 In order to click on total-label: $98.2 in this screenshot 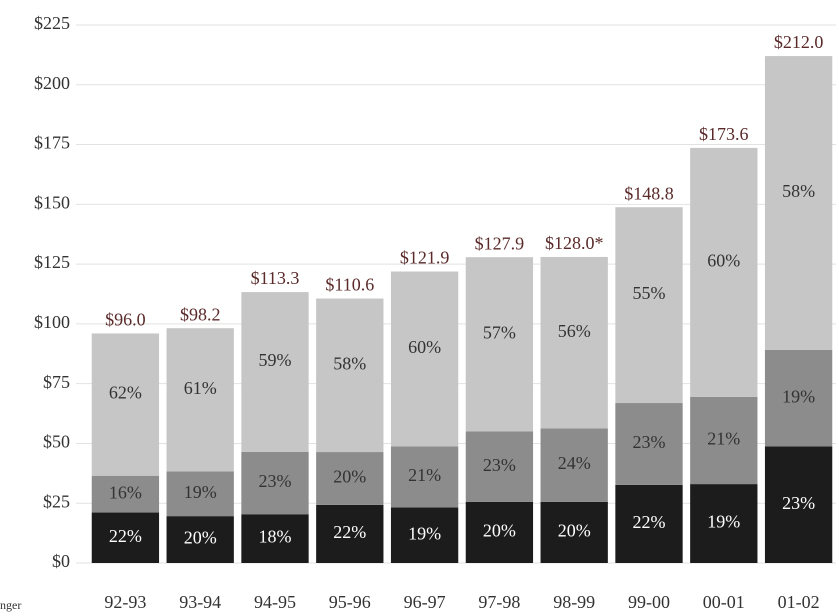, I will do `click(200, 314)`.